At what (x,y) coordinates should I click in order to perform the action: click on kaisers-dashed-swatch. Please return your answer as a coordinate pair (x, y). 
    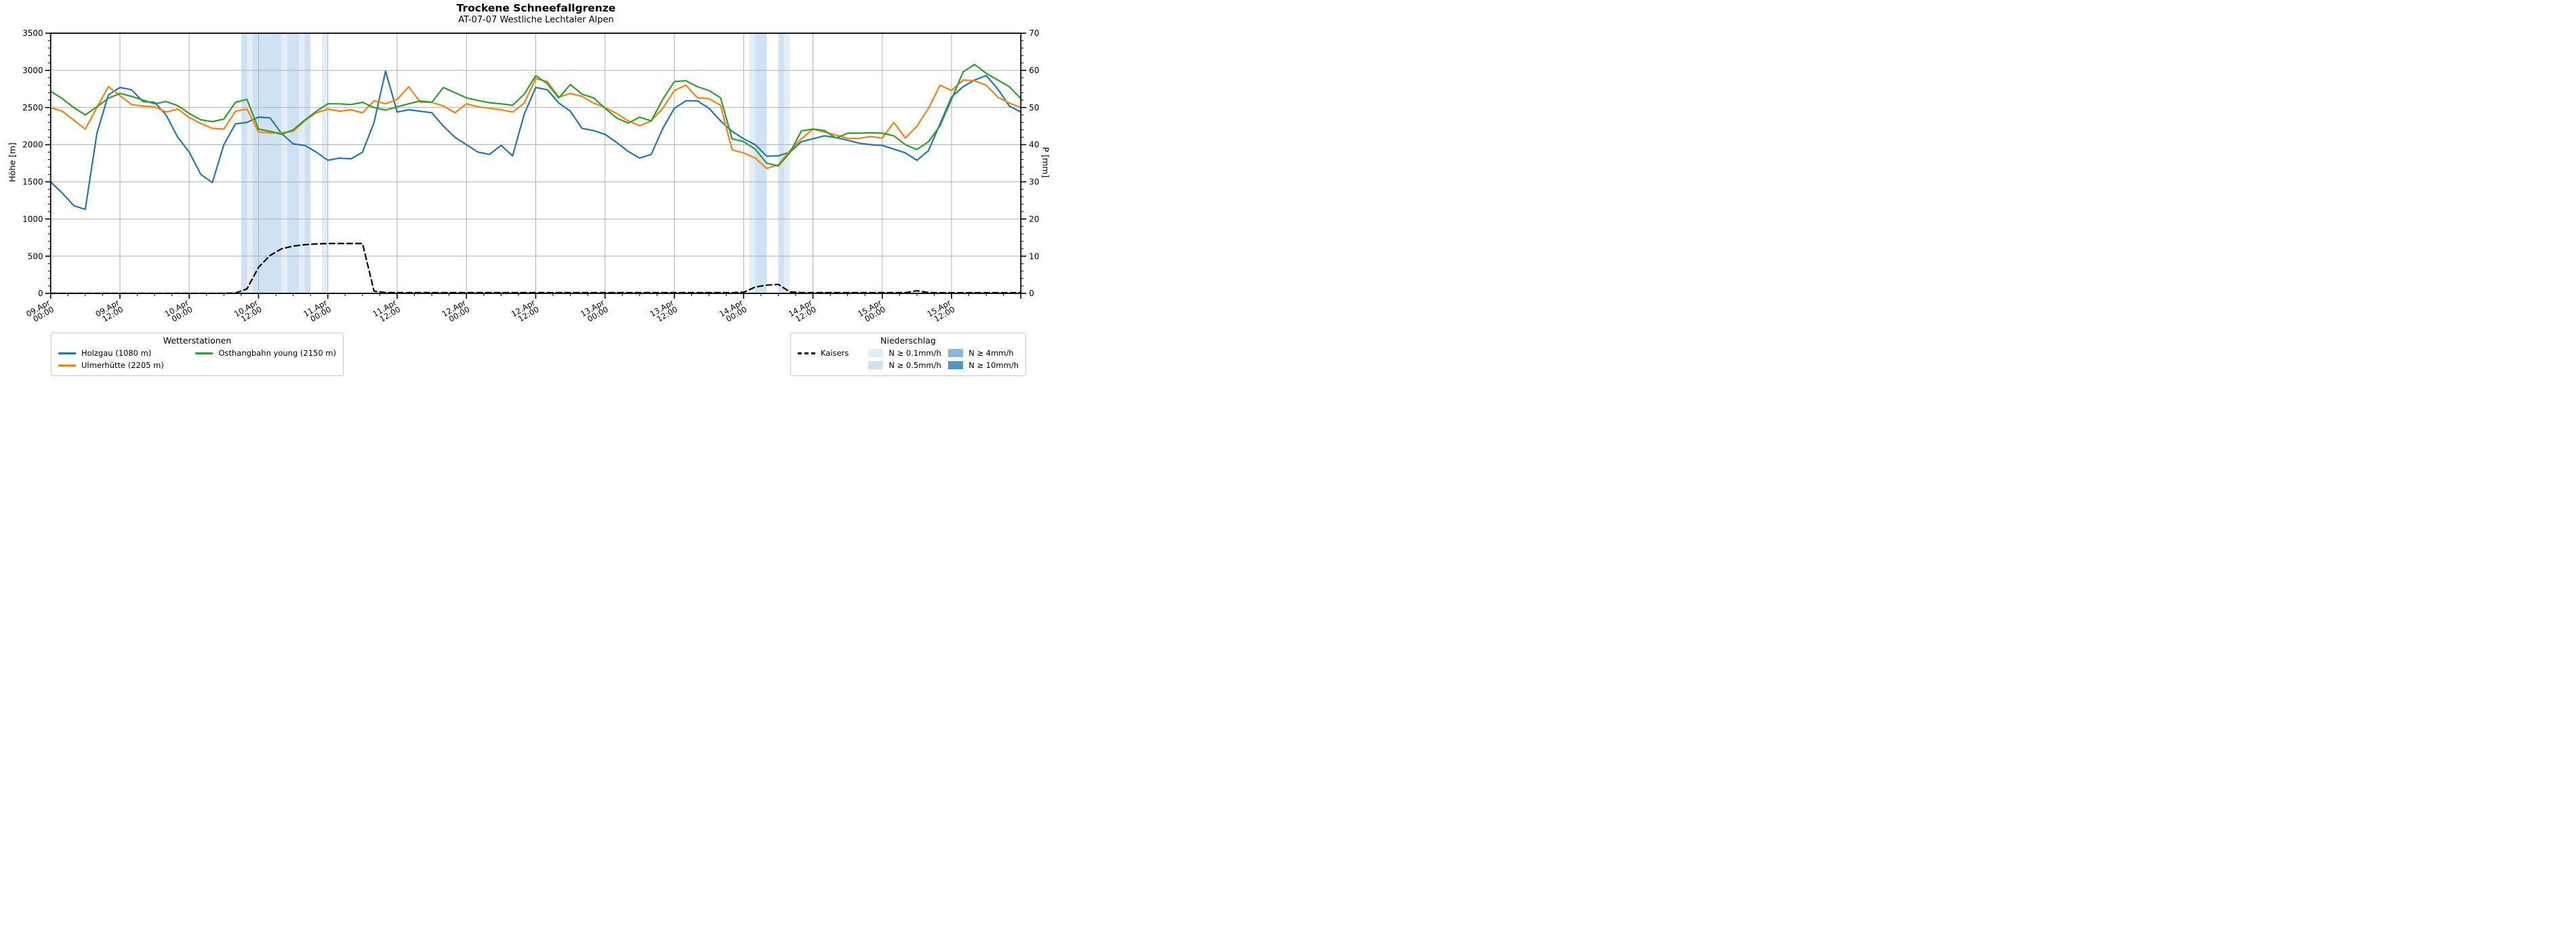
    Looking at the image, I should click on (806, 353).